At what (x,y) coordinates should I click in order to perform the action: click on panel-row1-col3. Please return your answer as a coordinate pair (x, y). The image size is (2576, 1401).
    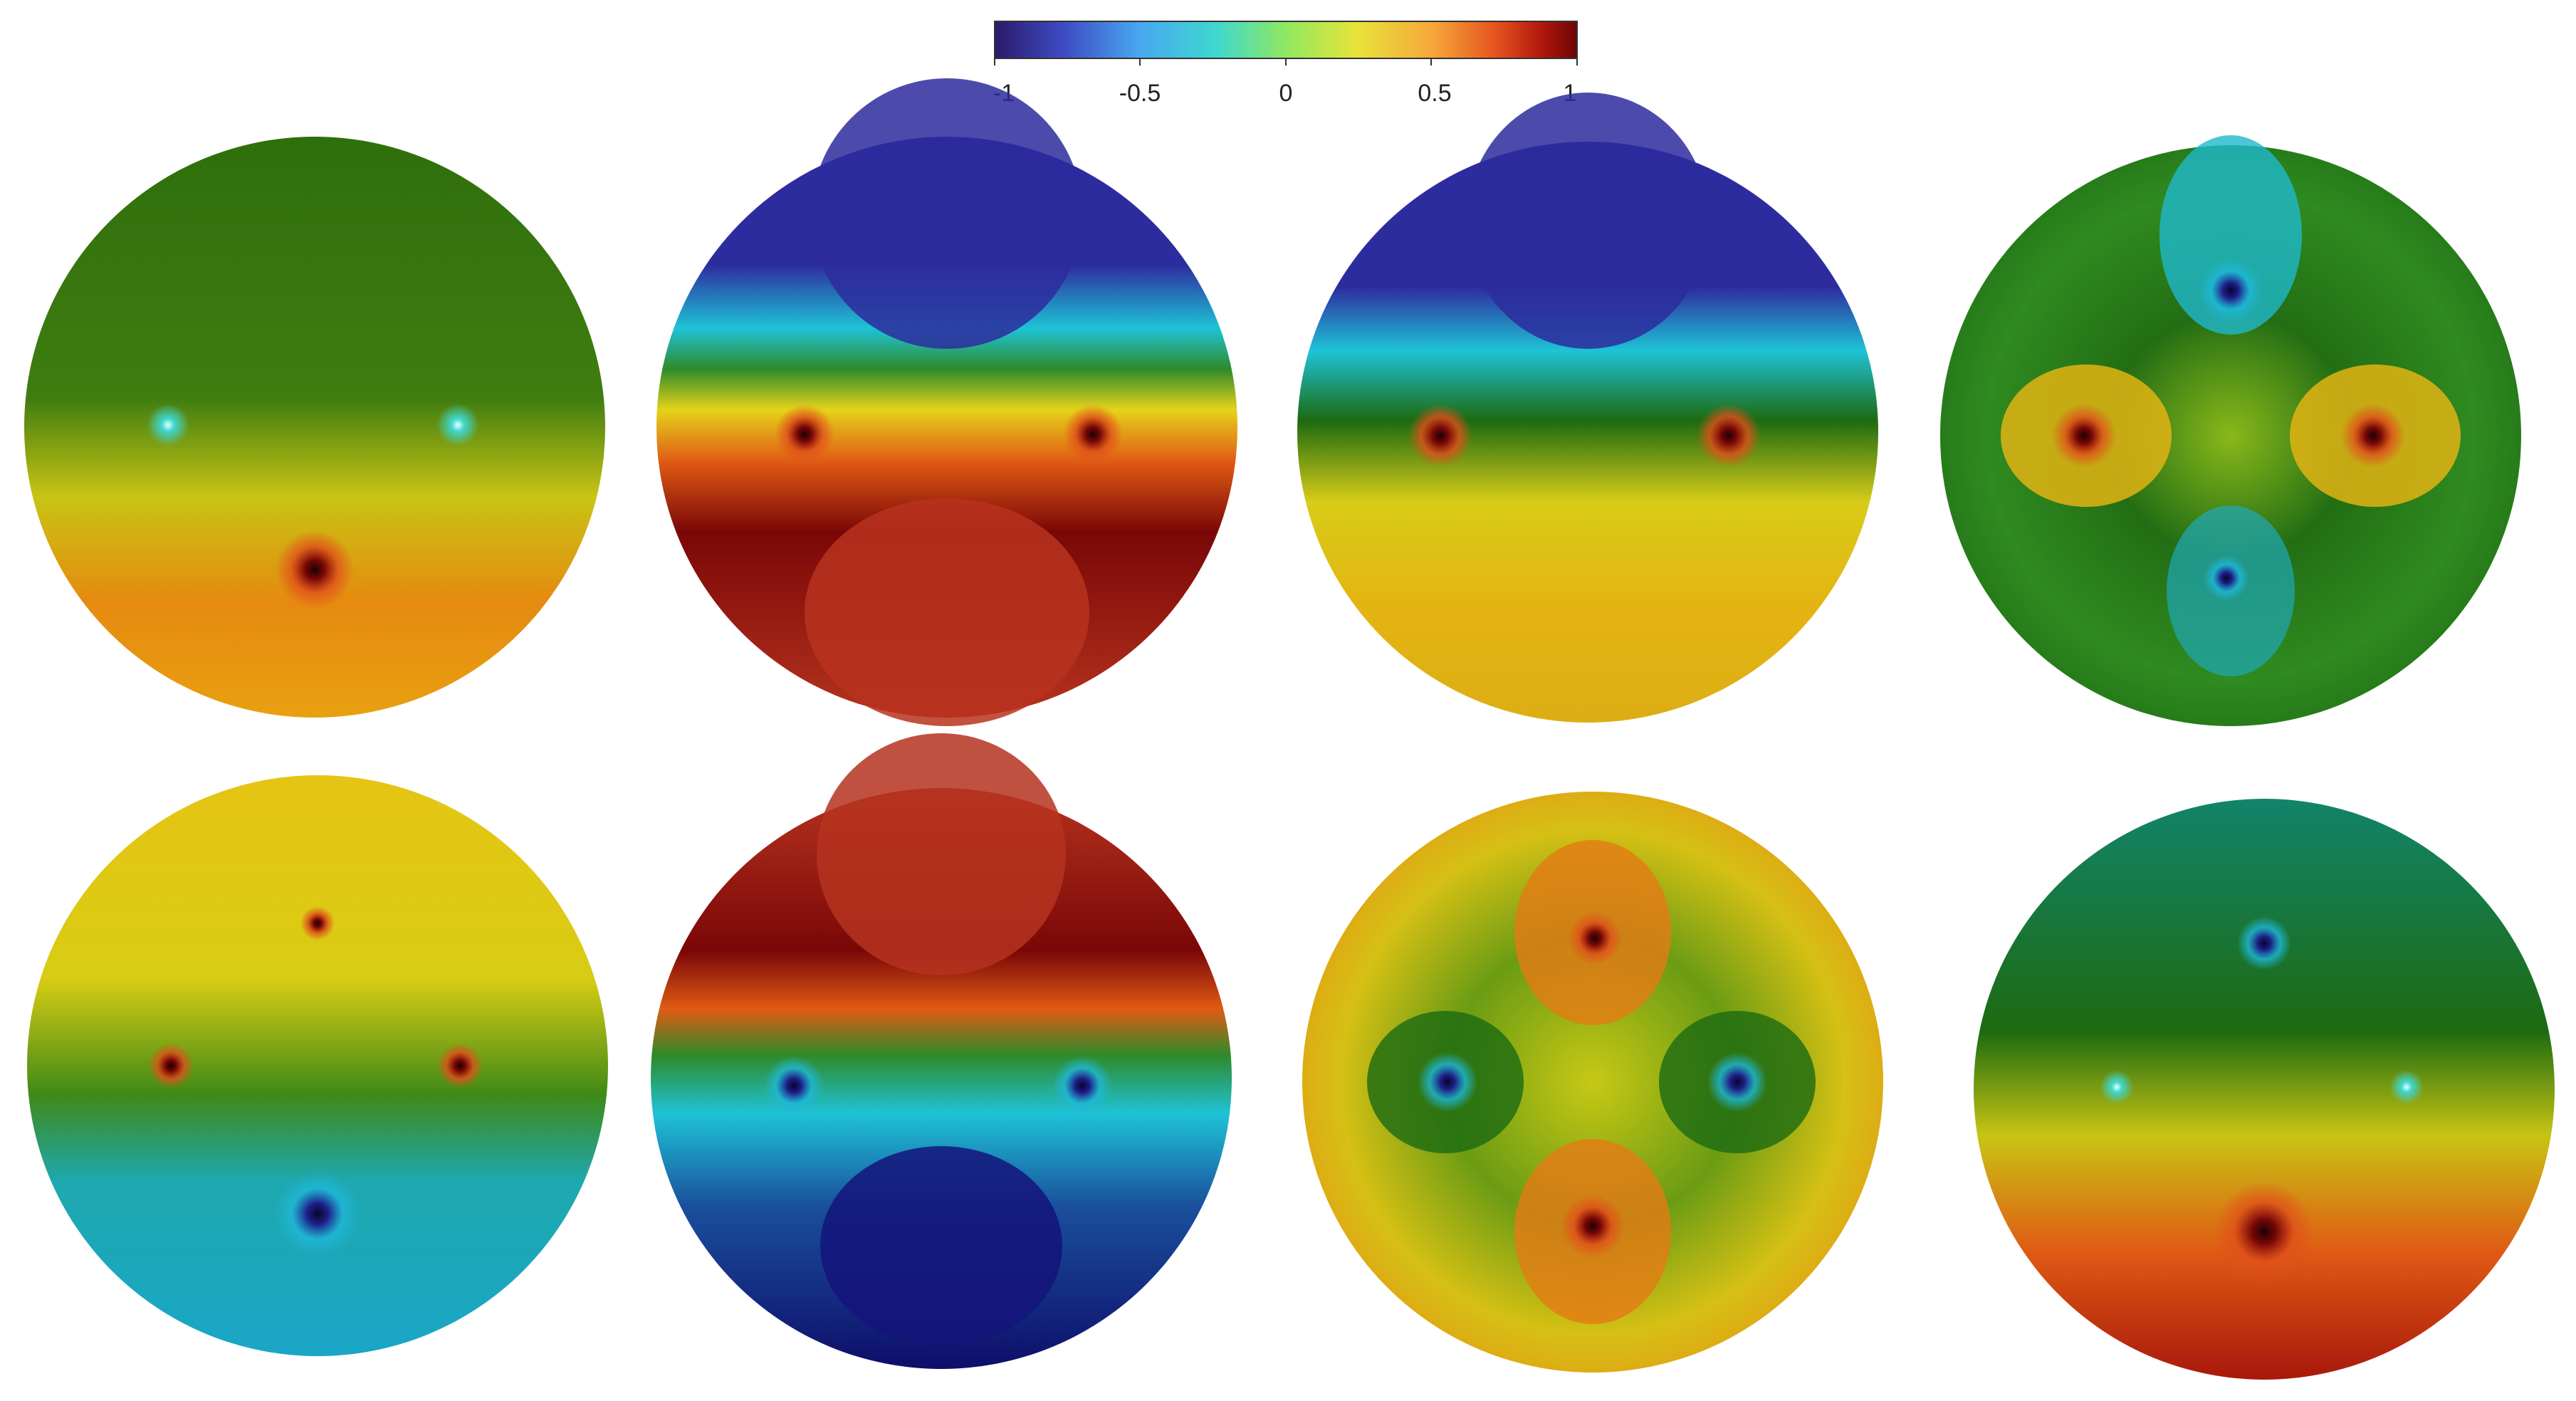
    Looking at the image, I should click on (1587, 408).